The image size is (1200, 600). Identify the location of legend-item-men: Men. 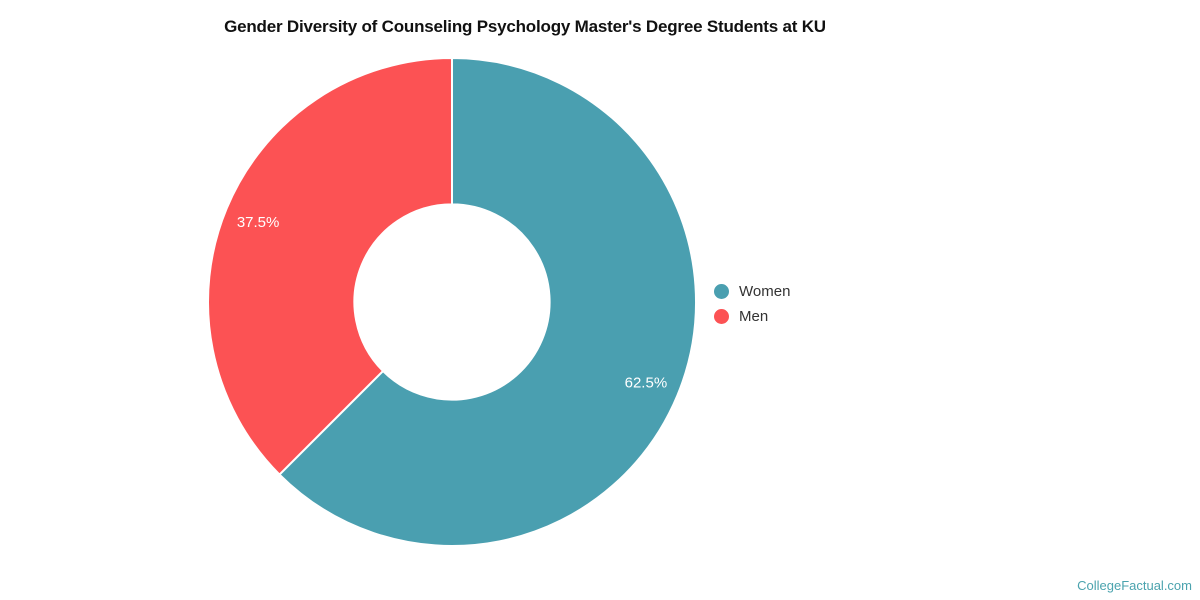
(752, 316).